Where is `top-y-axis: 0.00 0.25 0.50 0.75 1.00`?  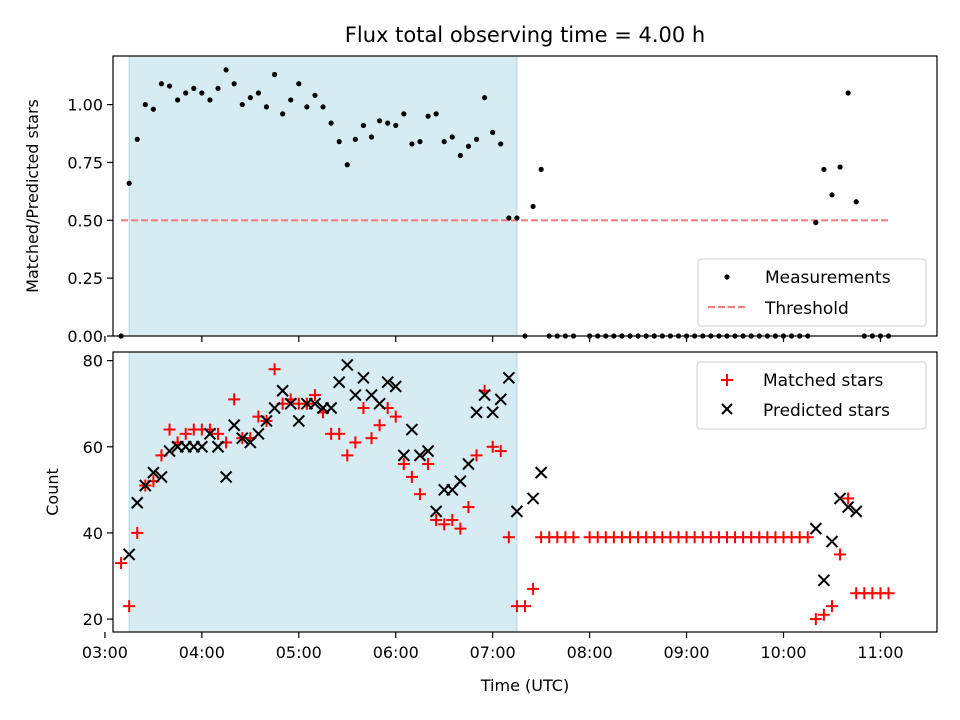
top-y-axis: 0.00 0.25 0.50 0.75 1.00 is located at coordinates (90, 221).